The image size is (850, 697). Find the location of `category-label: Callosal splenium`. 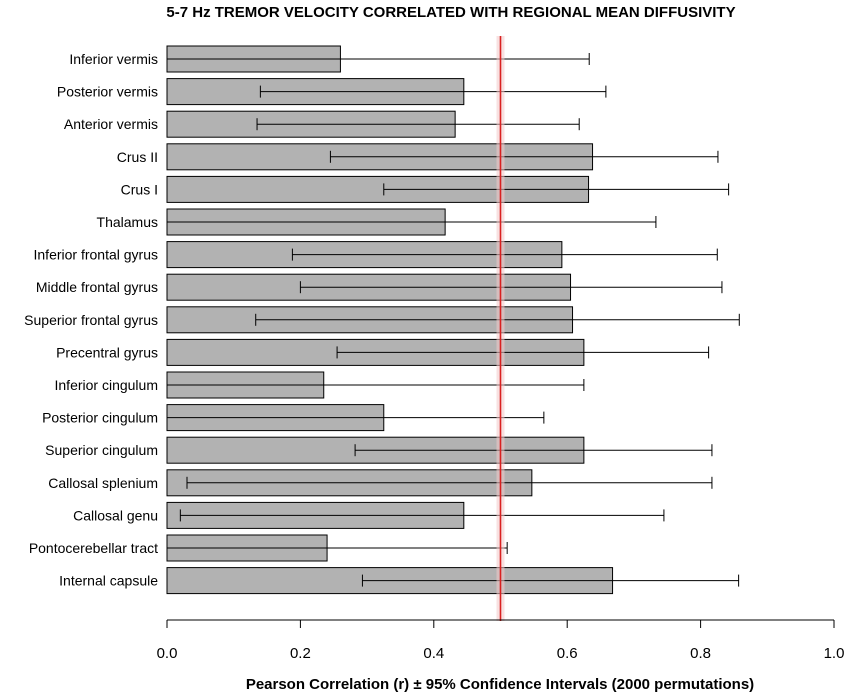

category-label: Callosal splenium is located at coordinates (103, 483).